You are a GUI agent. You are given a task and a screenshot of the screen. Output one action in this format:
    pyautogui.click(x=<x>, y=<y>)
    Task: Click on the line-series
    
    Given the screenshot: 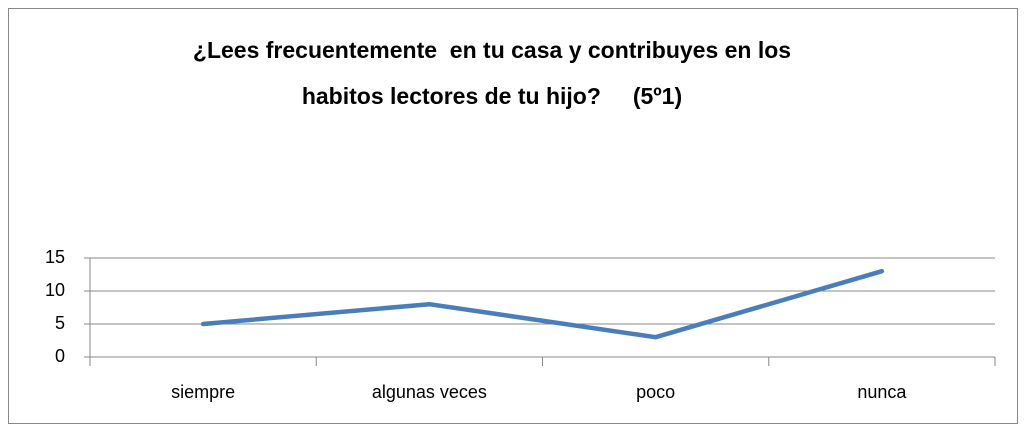 What is the action you would take?
    pyautogui.click(x=542, y=304)
    